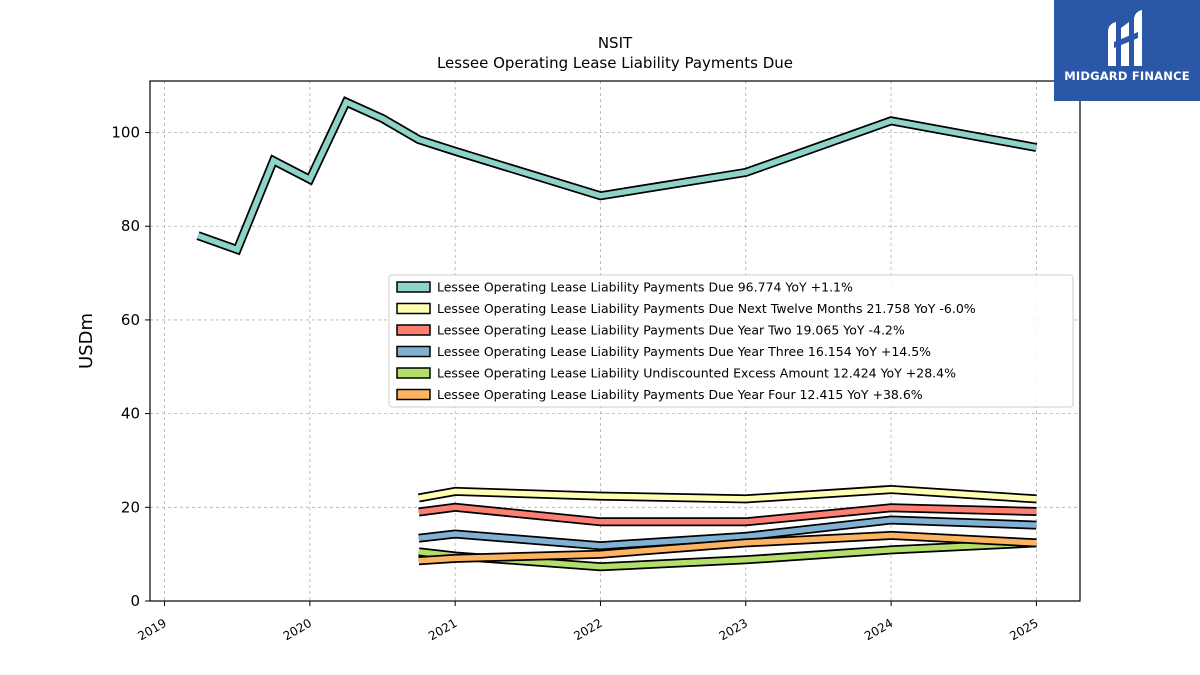 The image size is (1200, 675). I want to click on x-tick-label: 2025, so click(1023, 629).